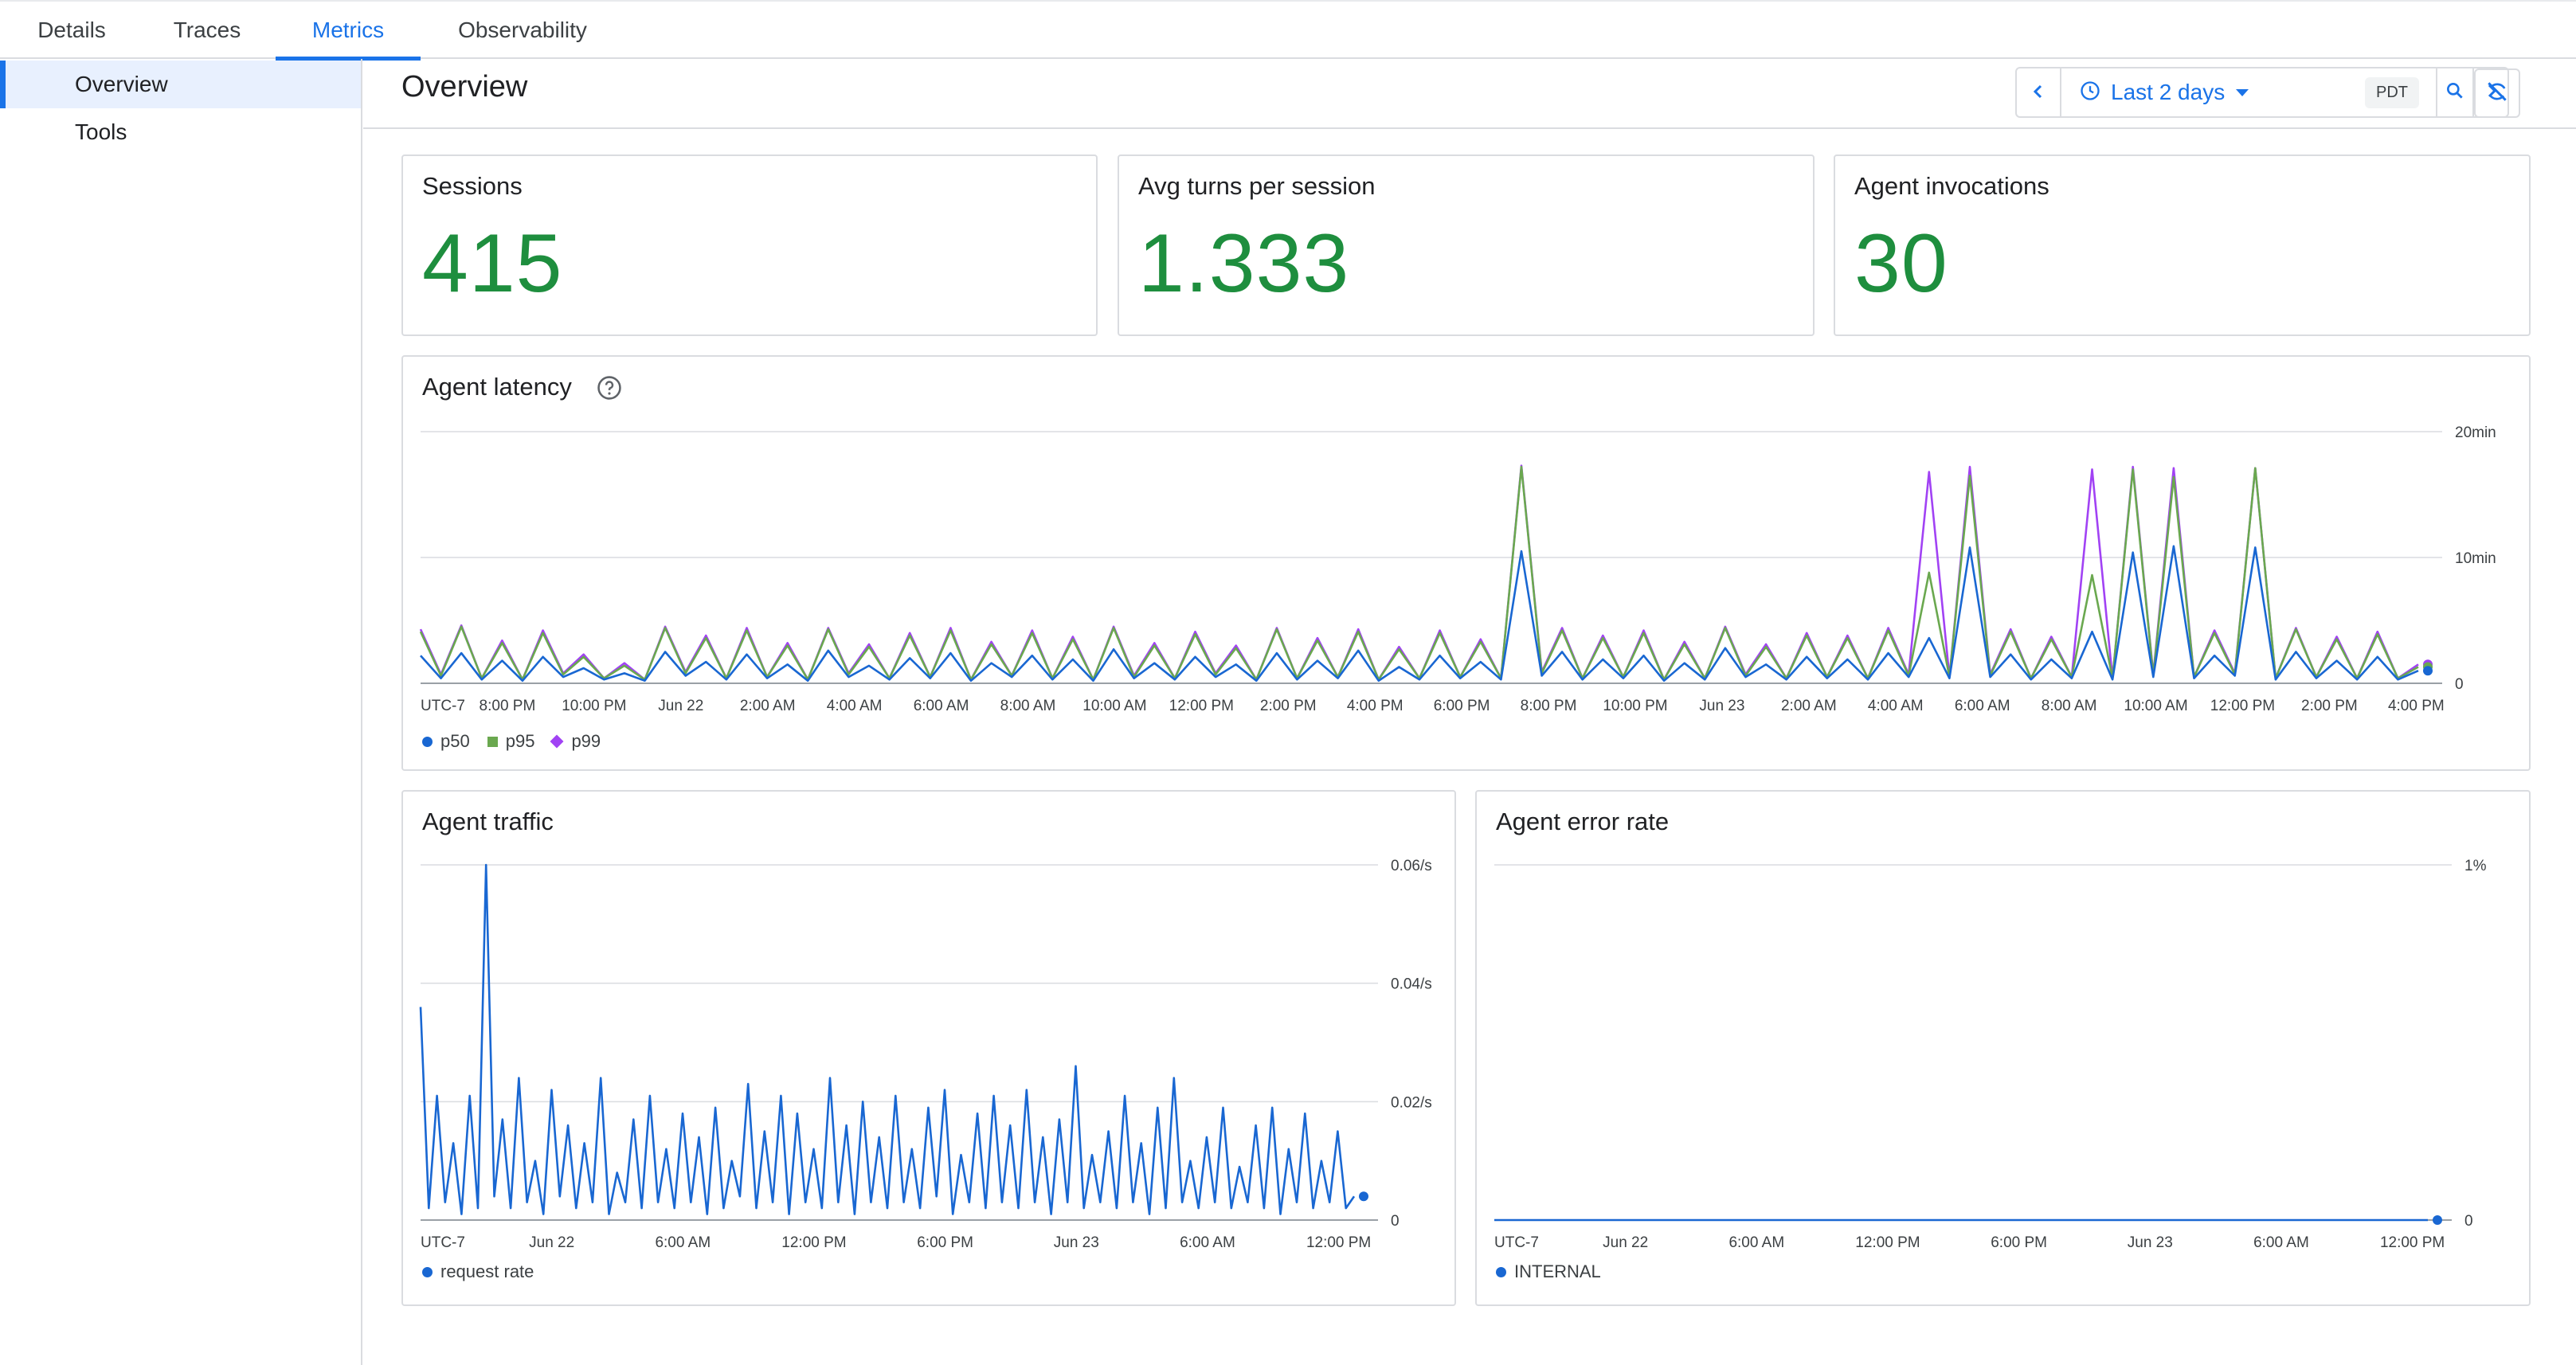 The image size is (2576, 1365). I want to click on x-tick-label: 10:00 PM, so click(1635, 706).